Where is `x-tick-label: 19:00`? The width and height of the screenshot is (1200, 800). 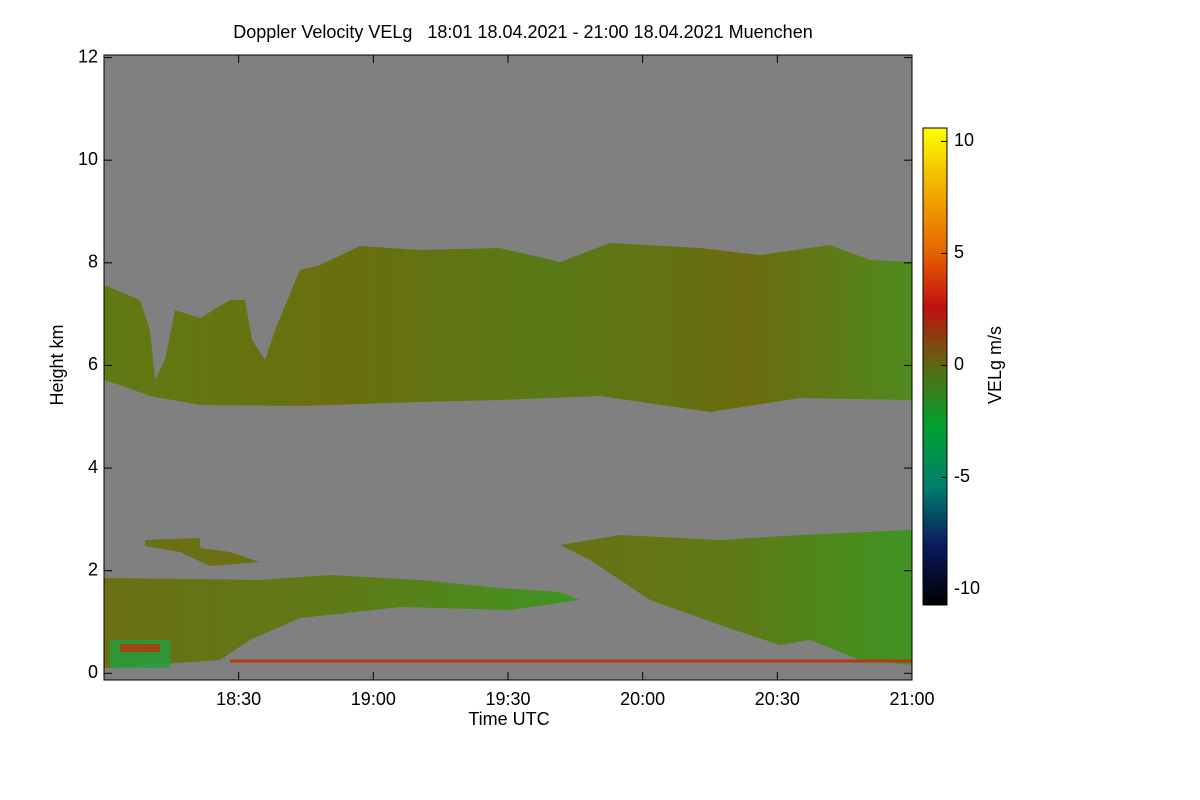 x-tick-label: 19:00 is located at coordinates (373, 699).